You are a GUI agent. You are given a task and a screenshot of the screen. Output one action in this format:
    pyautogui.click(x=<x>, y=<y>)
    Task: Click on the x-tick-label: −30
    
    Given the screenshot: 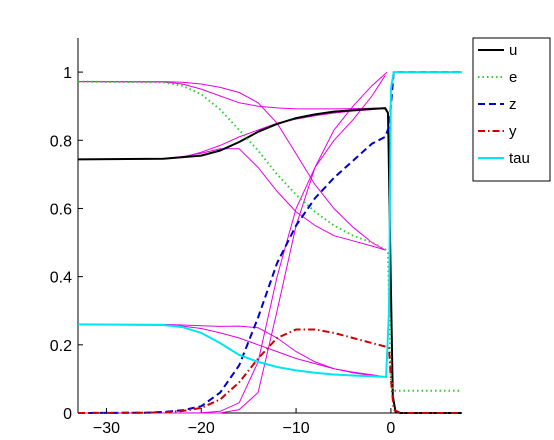 What is the action you would take?
    pyautogui.click(x=106, y=428)
    